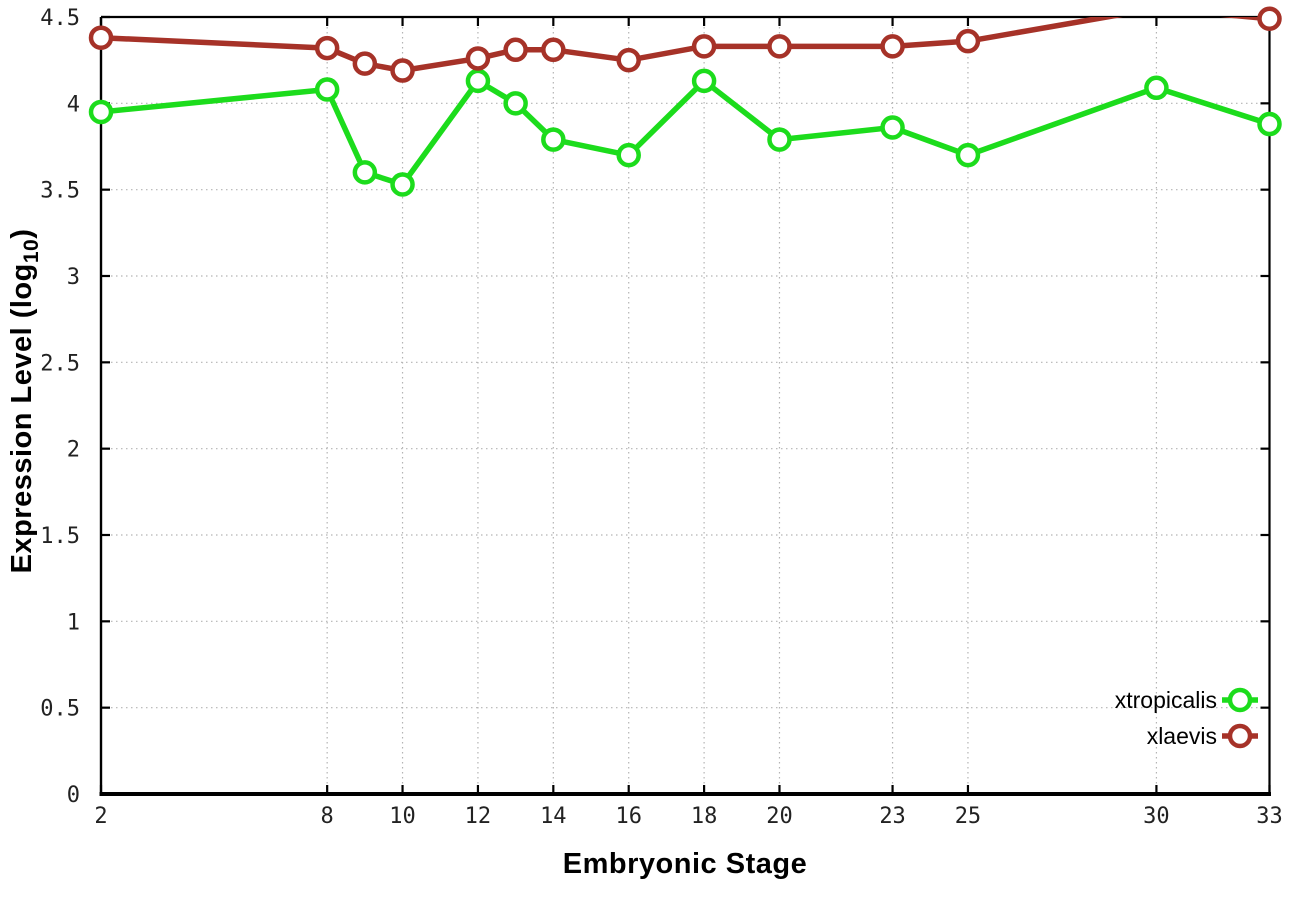 This screenshot has height=907, width=1296. What do you see at coordinates (402, 816) in the screenshot?
I see `x-tick-label: 10` at bounding box center [402, 816].